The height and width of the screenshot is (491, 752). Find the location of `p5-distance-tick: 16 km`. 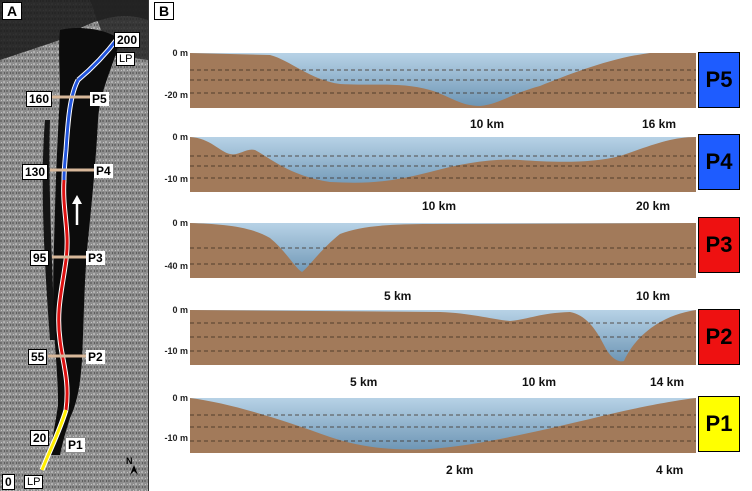

p5-distance-tick: 16 km is located at coordinates (659, 124).